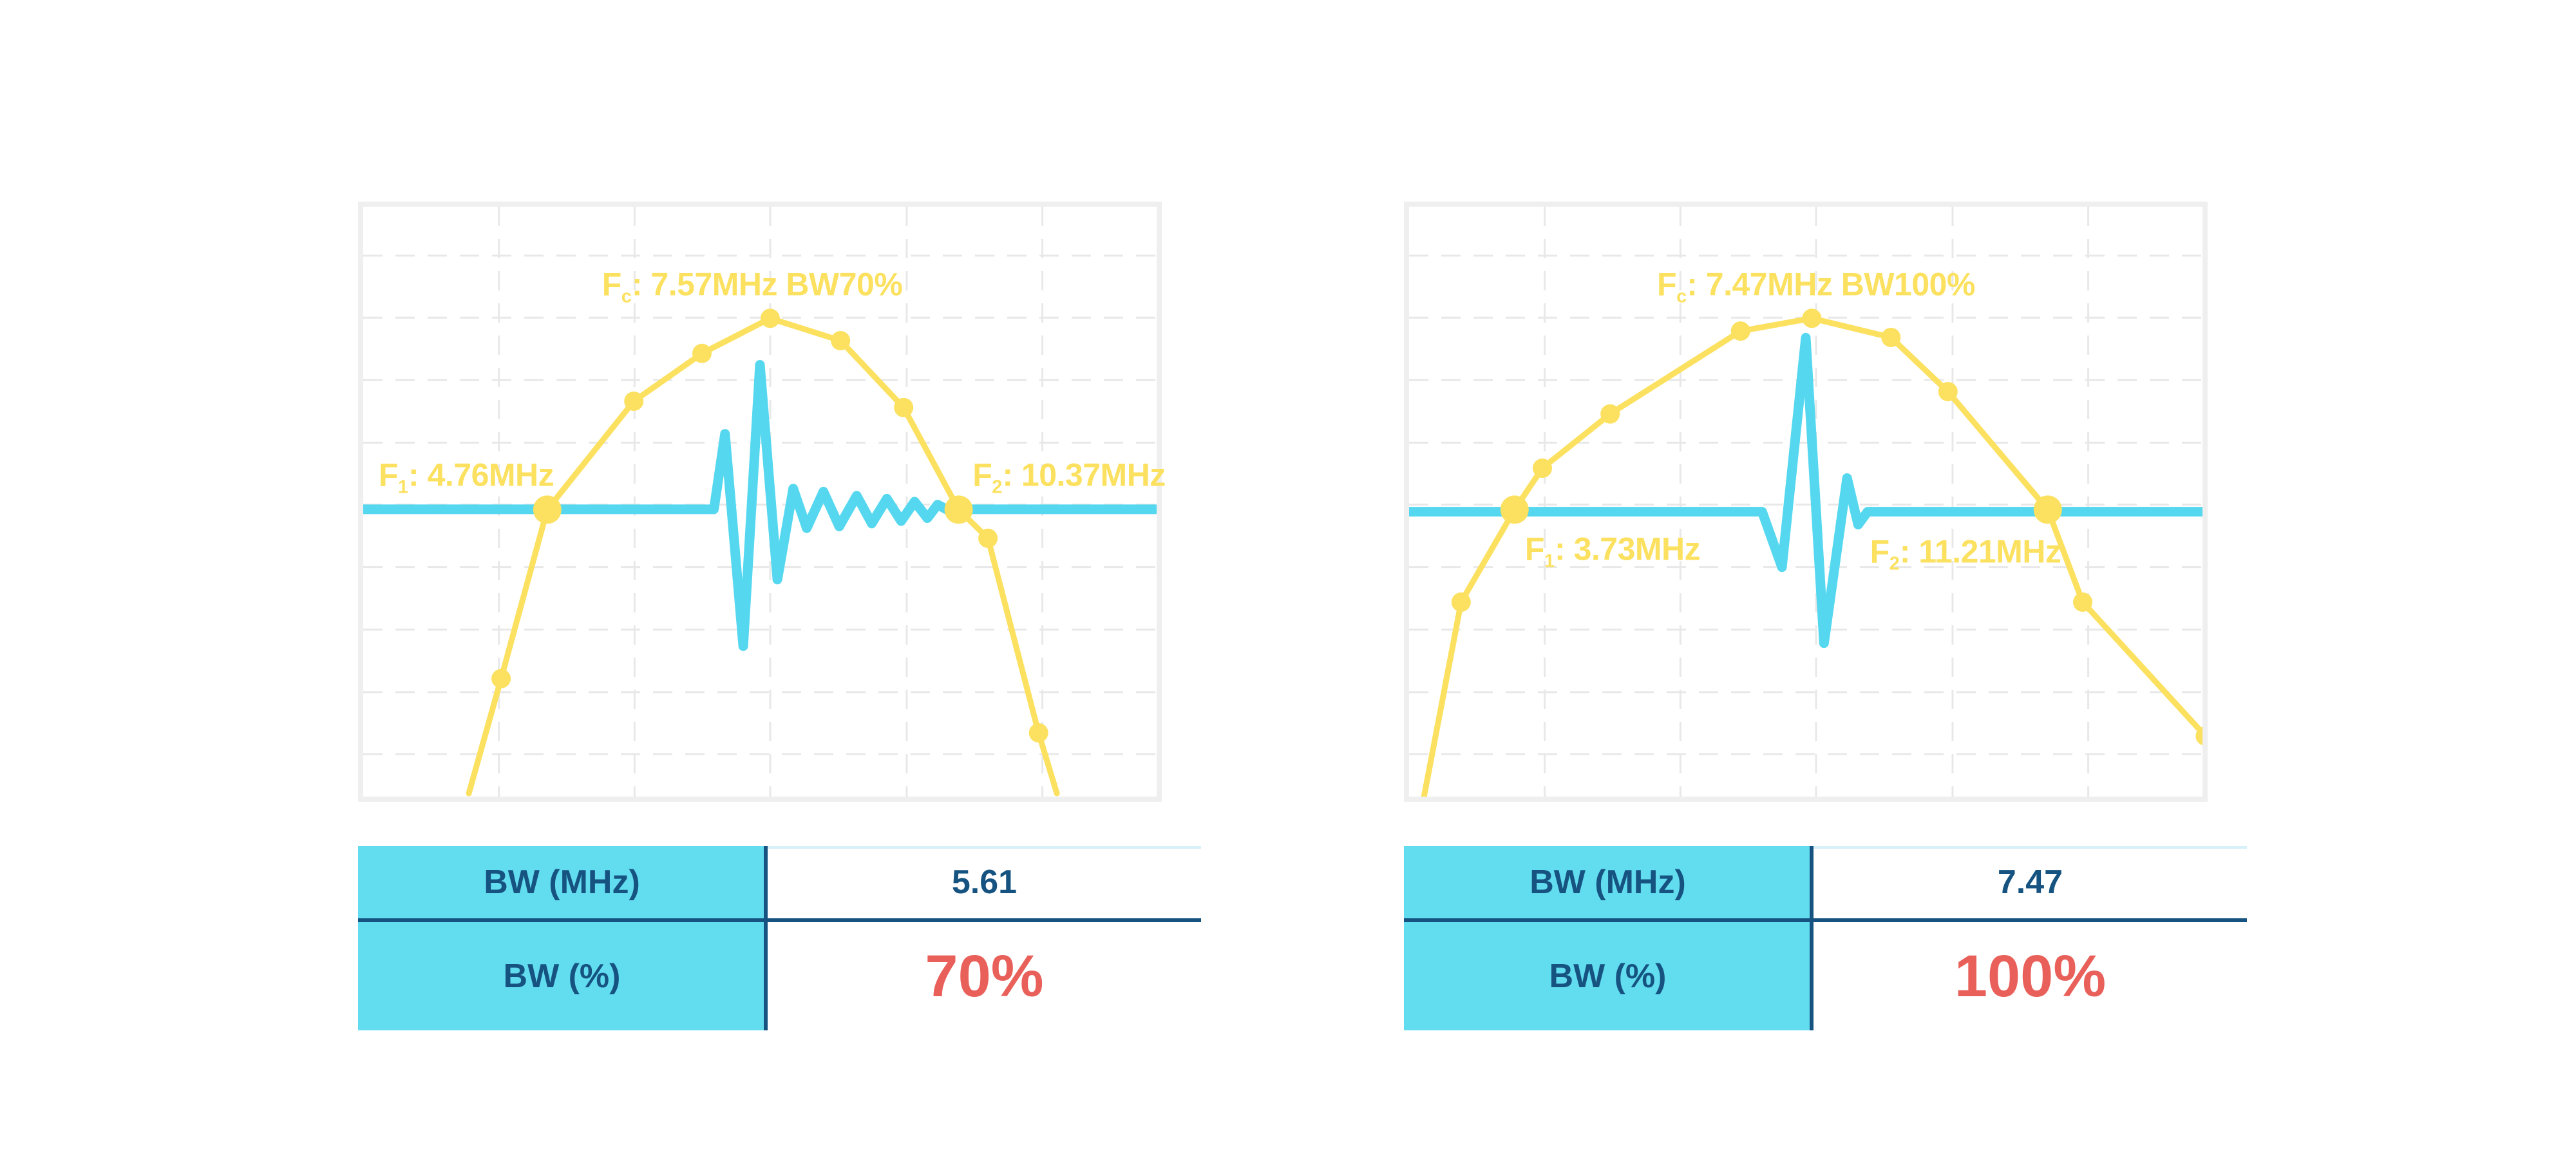  I want to click on fc-annotation: Fc: 7.57MHz BW70%, so click(752, 286).